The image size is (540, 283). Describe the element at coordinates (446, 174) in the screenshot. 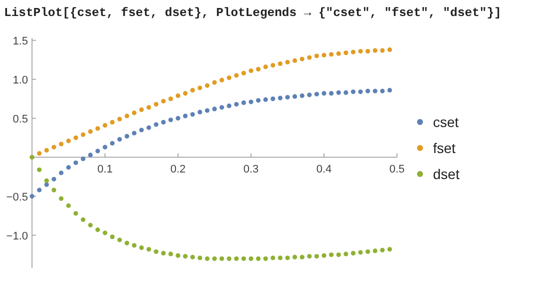

I see `legend-label: dset` at that location.